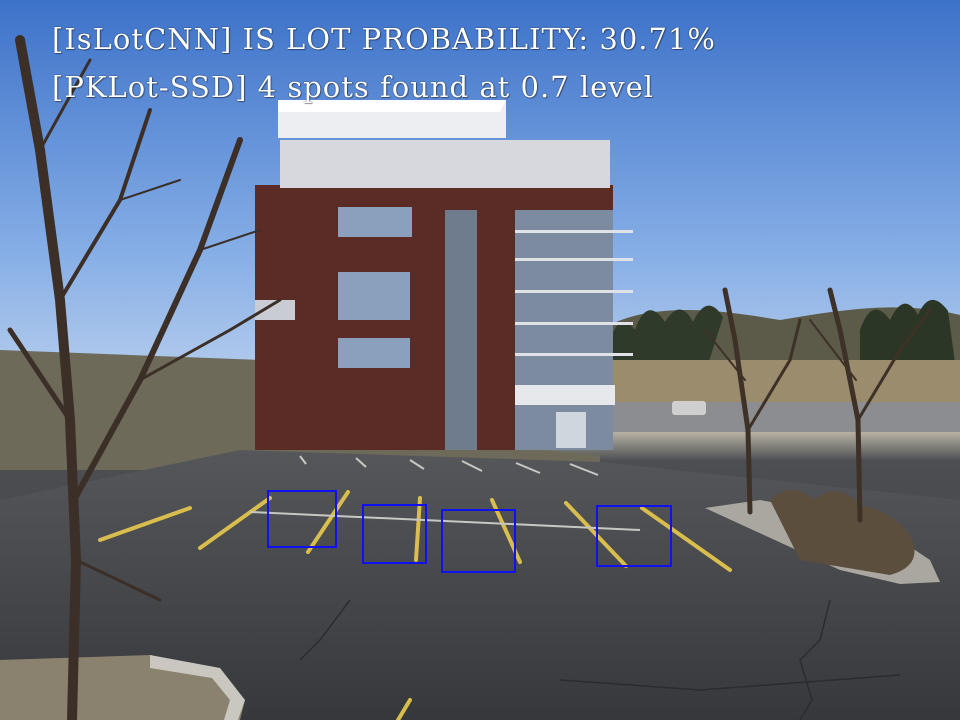  I want to click on ssd-spots-label: [PKLot-SSD] 4 spots found at 0.7 level, so click(353, 87).